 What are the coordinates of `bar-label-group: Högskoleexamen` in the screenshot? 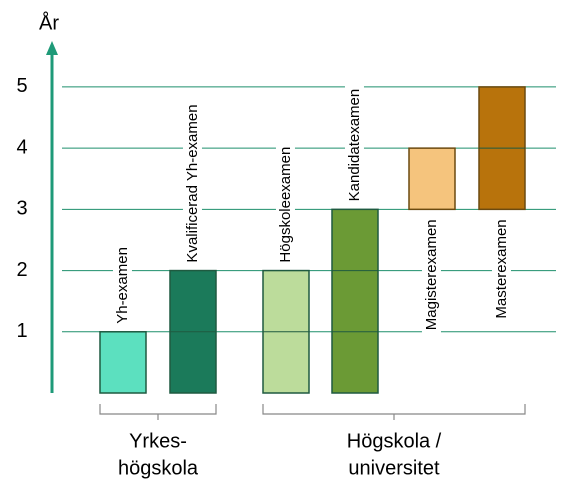 It's located at (285, 204).